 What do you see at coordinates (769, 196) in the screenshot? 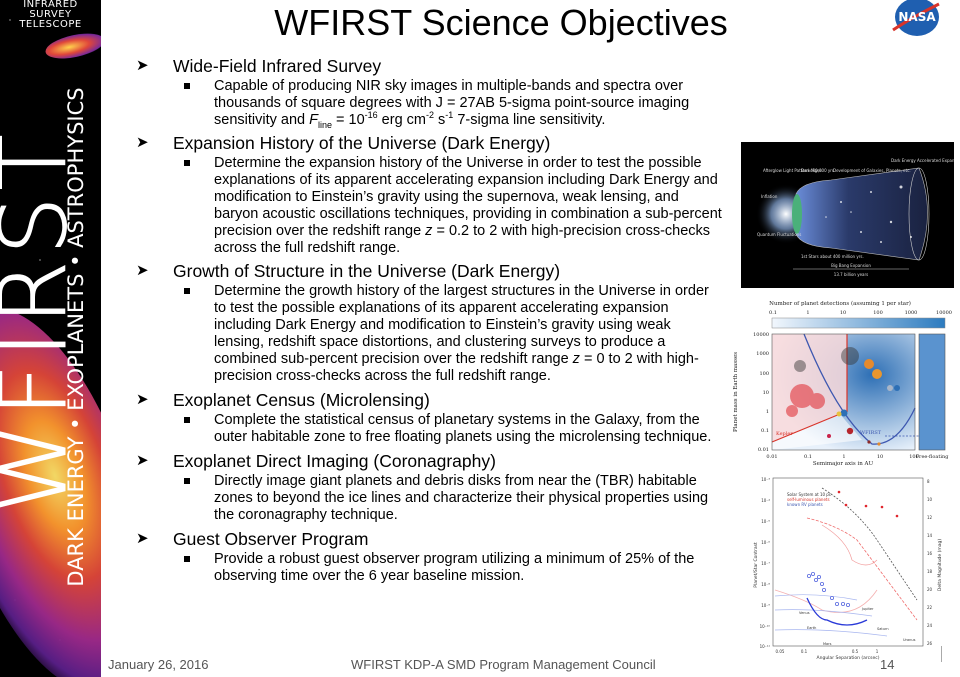
I see `svg-text: Inflation` at bounding box center [769, 196].